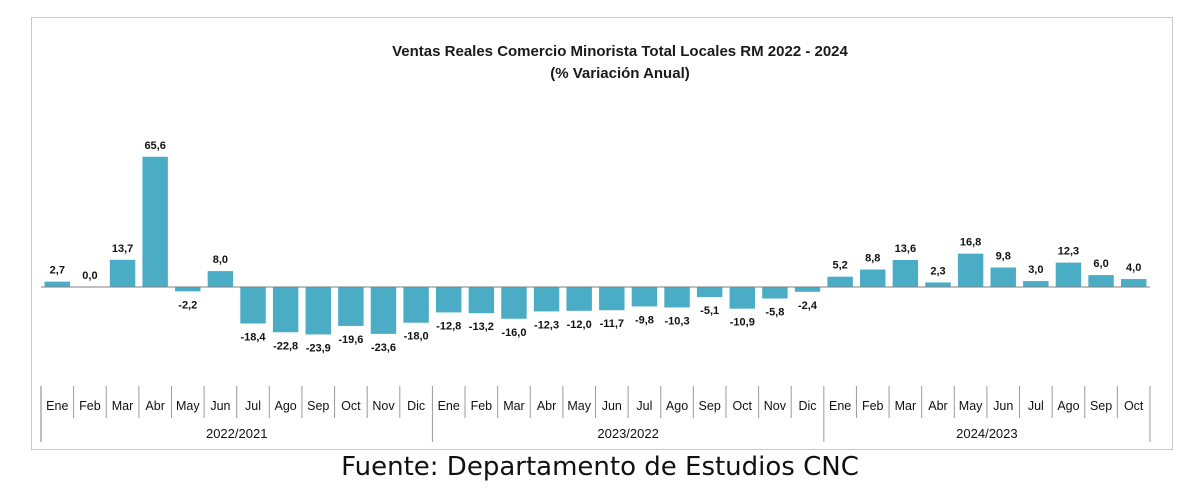  I want to click on data-label: -10,3, so click(677, 321).